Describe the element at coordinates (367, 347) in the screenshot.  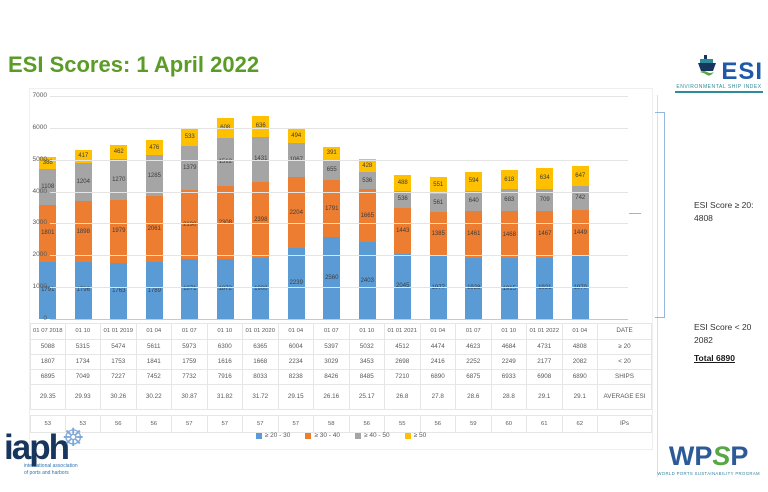
I see `table-cell: 5032` at that location.